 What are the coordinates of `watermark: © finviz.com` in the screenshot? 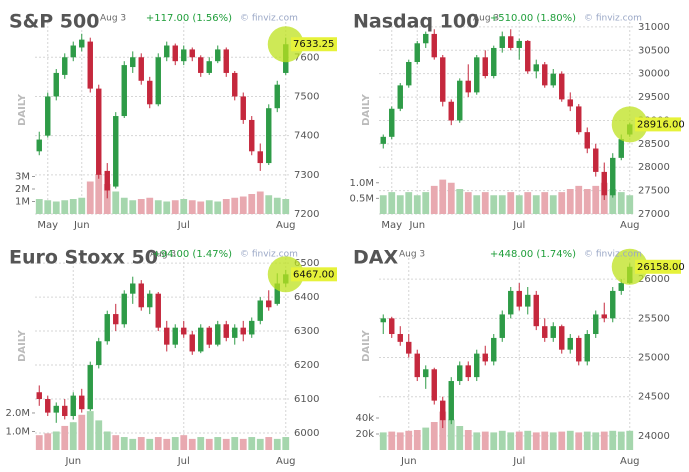 It's located at (269, 19).